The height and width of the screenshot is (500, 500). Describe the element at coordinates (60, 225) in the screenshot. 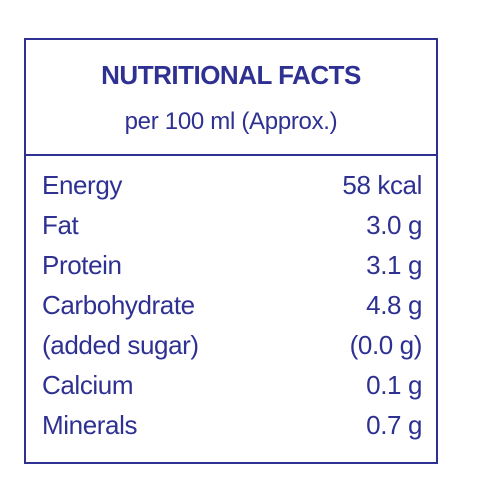

I see `nutrient-name: Fat` at that location.